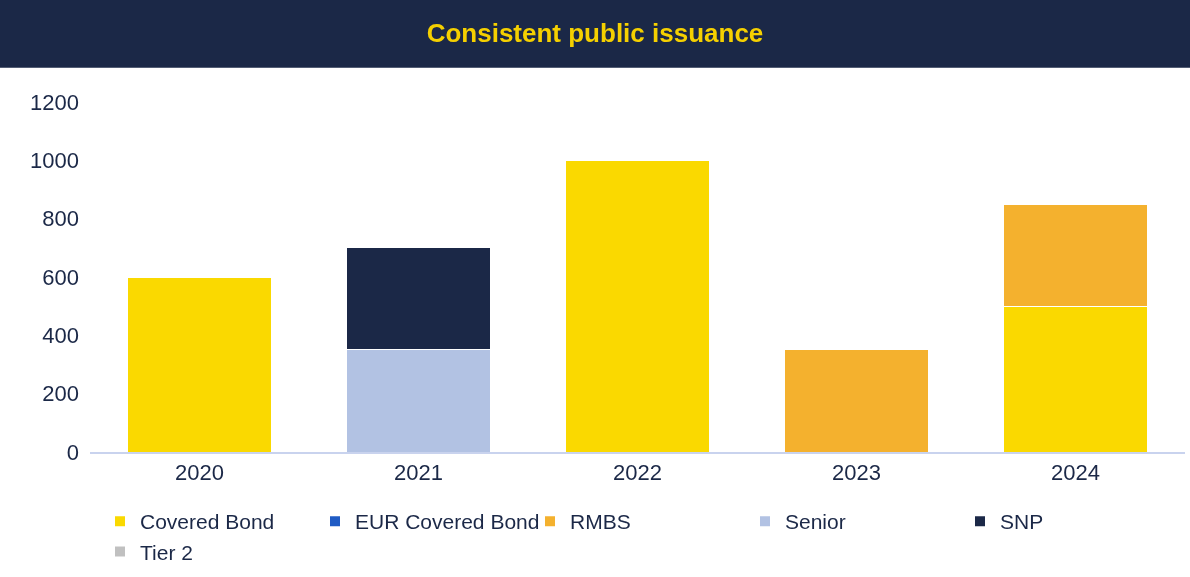 Image resolution: width=1190 pixels, height=577 pixels. I want to click on y-tick-label: 200, so click(60, 394).